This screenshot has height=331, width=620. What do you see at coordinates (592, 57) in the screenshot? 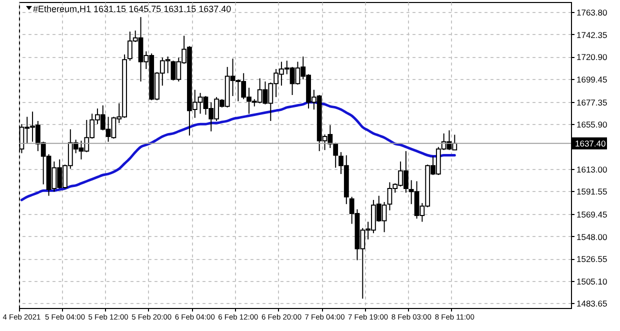
I see `y-tick-label: 1720.90` at bounding box center [592, 57].